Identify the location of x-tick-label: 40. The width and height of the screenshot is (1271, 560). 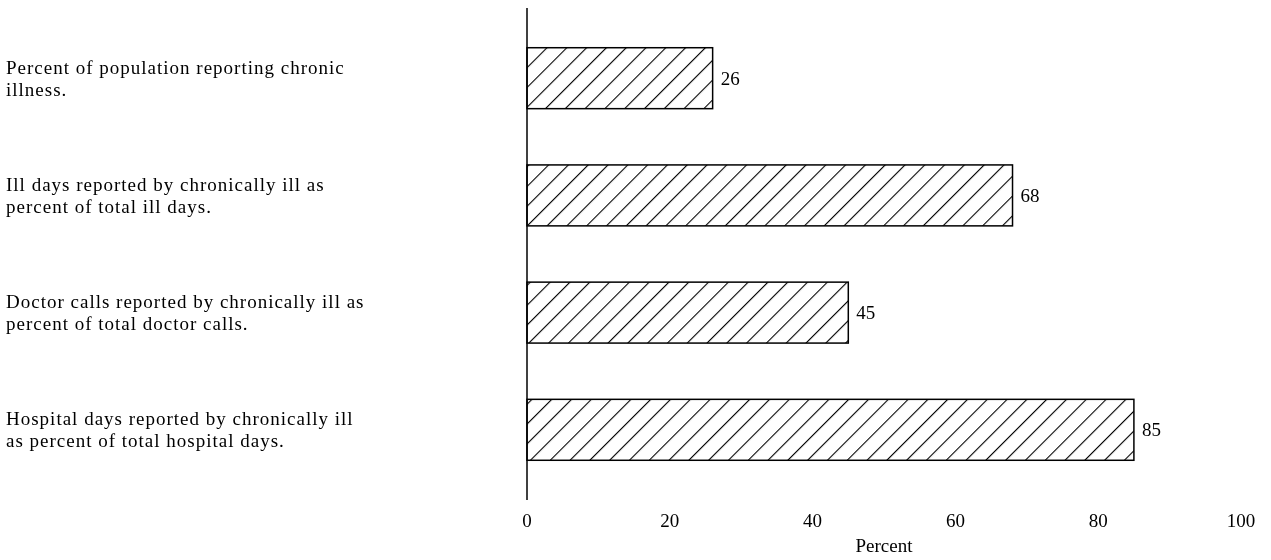
(813, 520).